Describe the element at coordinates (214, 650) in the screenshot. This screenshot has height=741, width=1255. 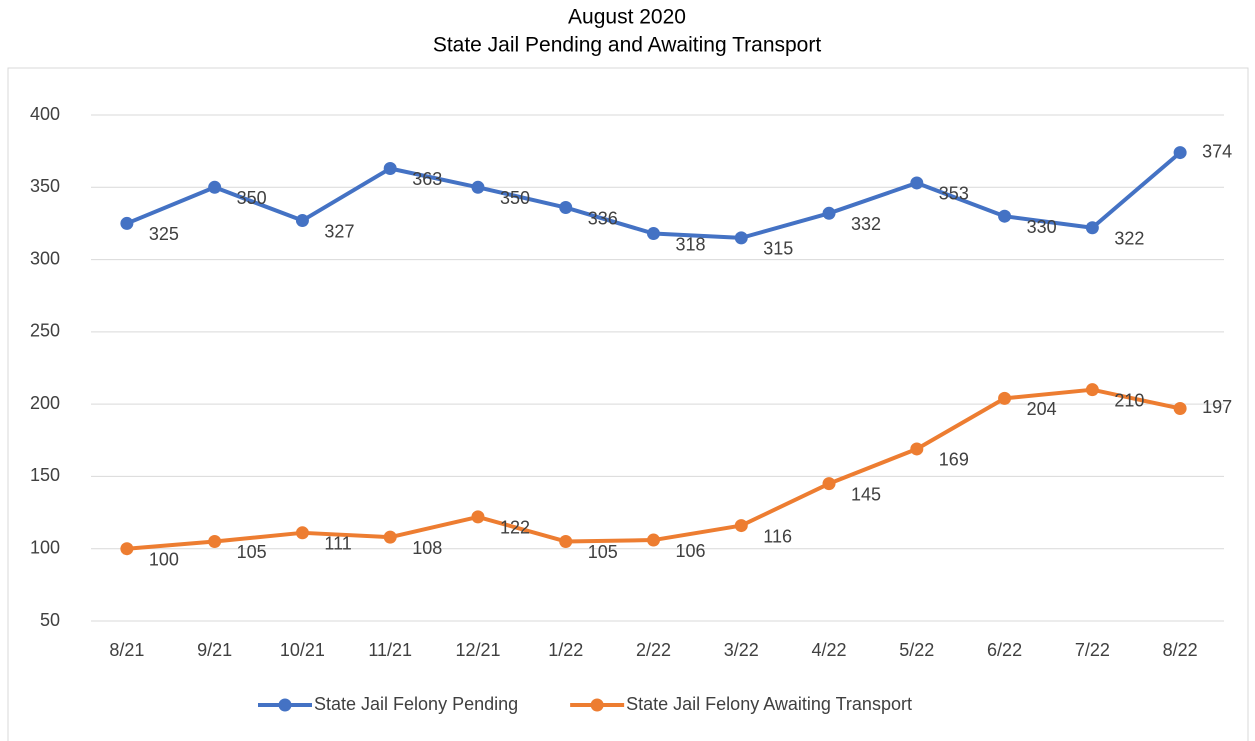
I see `x-tick-label: 9/21` at that location.